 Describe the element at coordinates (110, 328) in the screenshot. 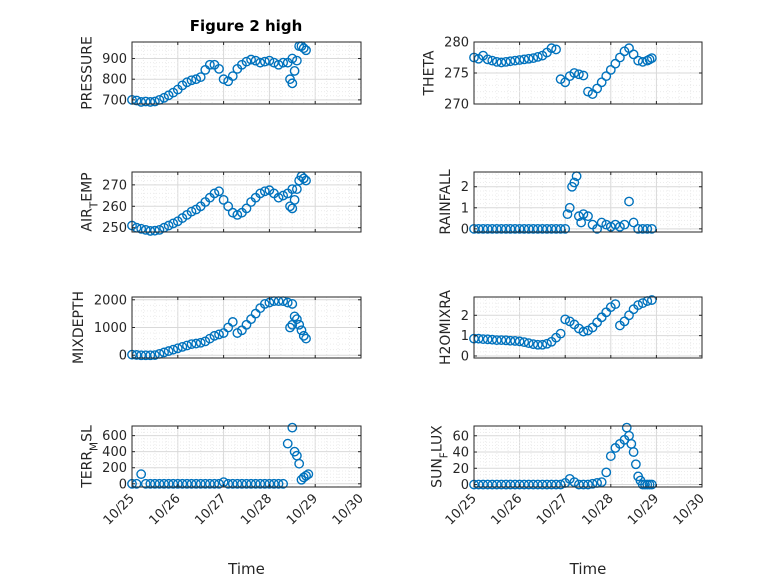

I see `y-tick-label: 1000` at that location.